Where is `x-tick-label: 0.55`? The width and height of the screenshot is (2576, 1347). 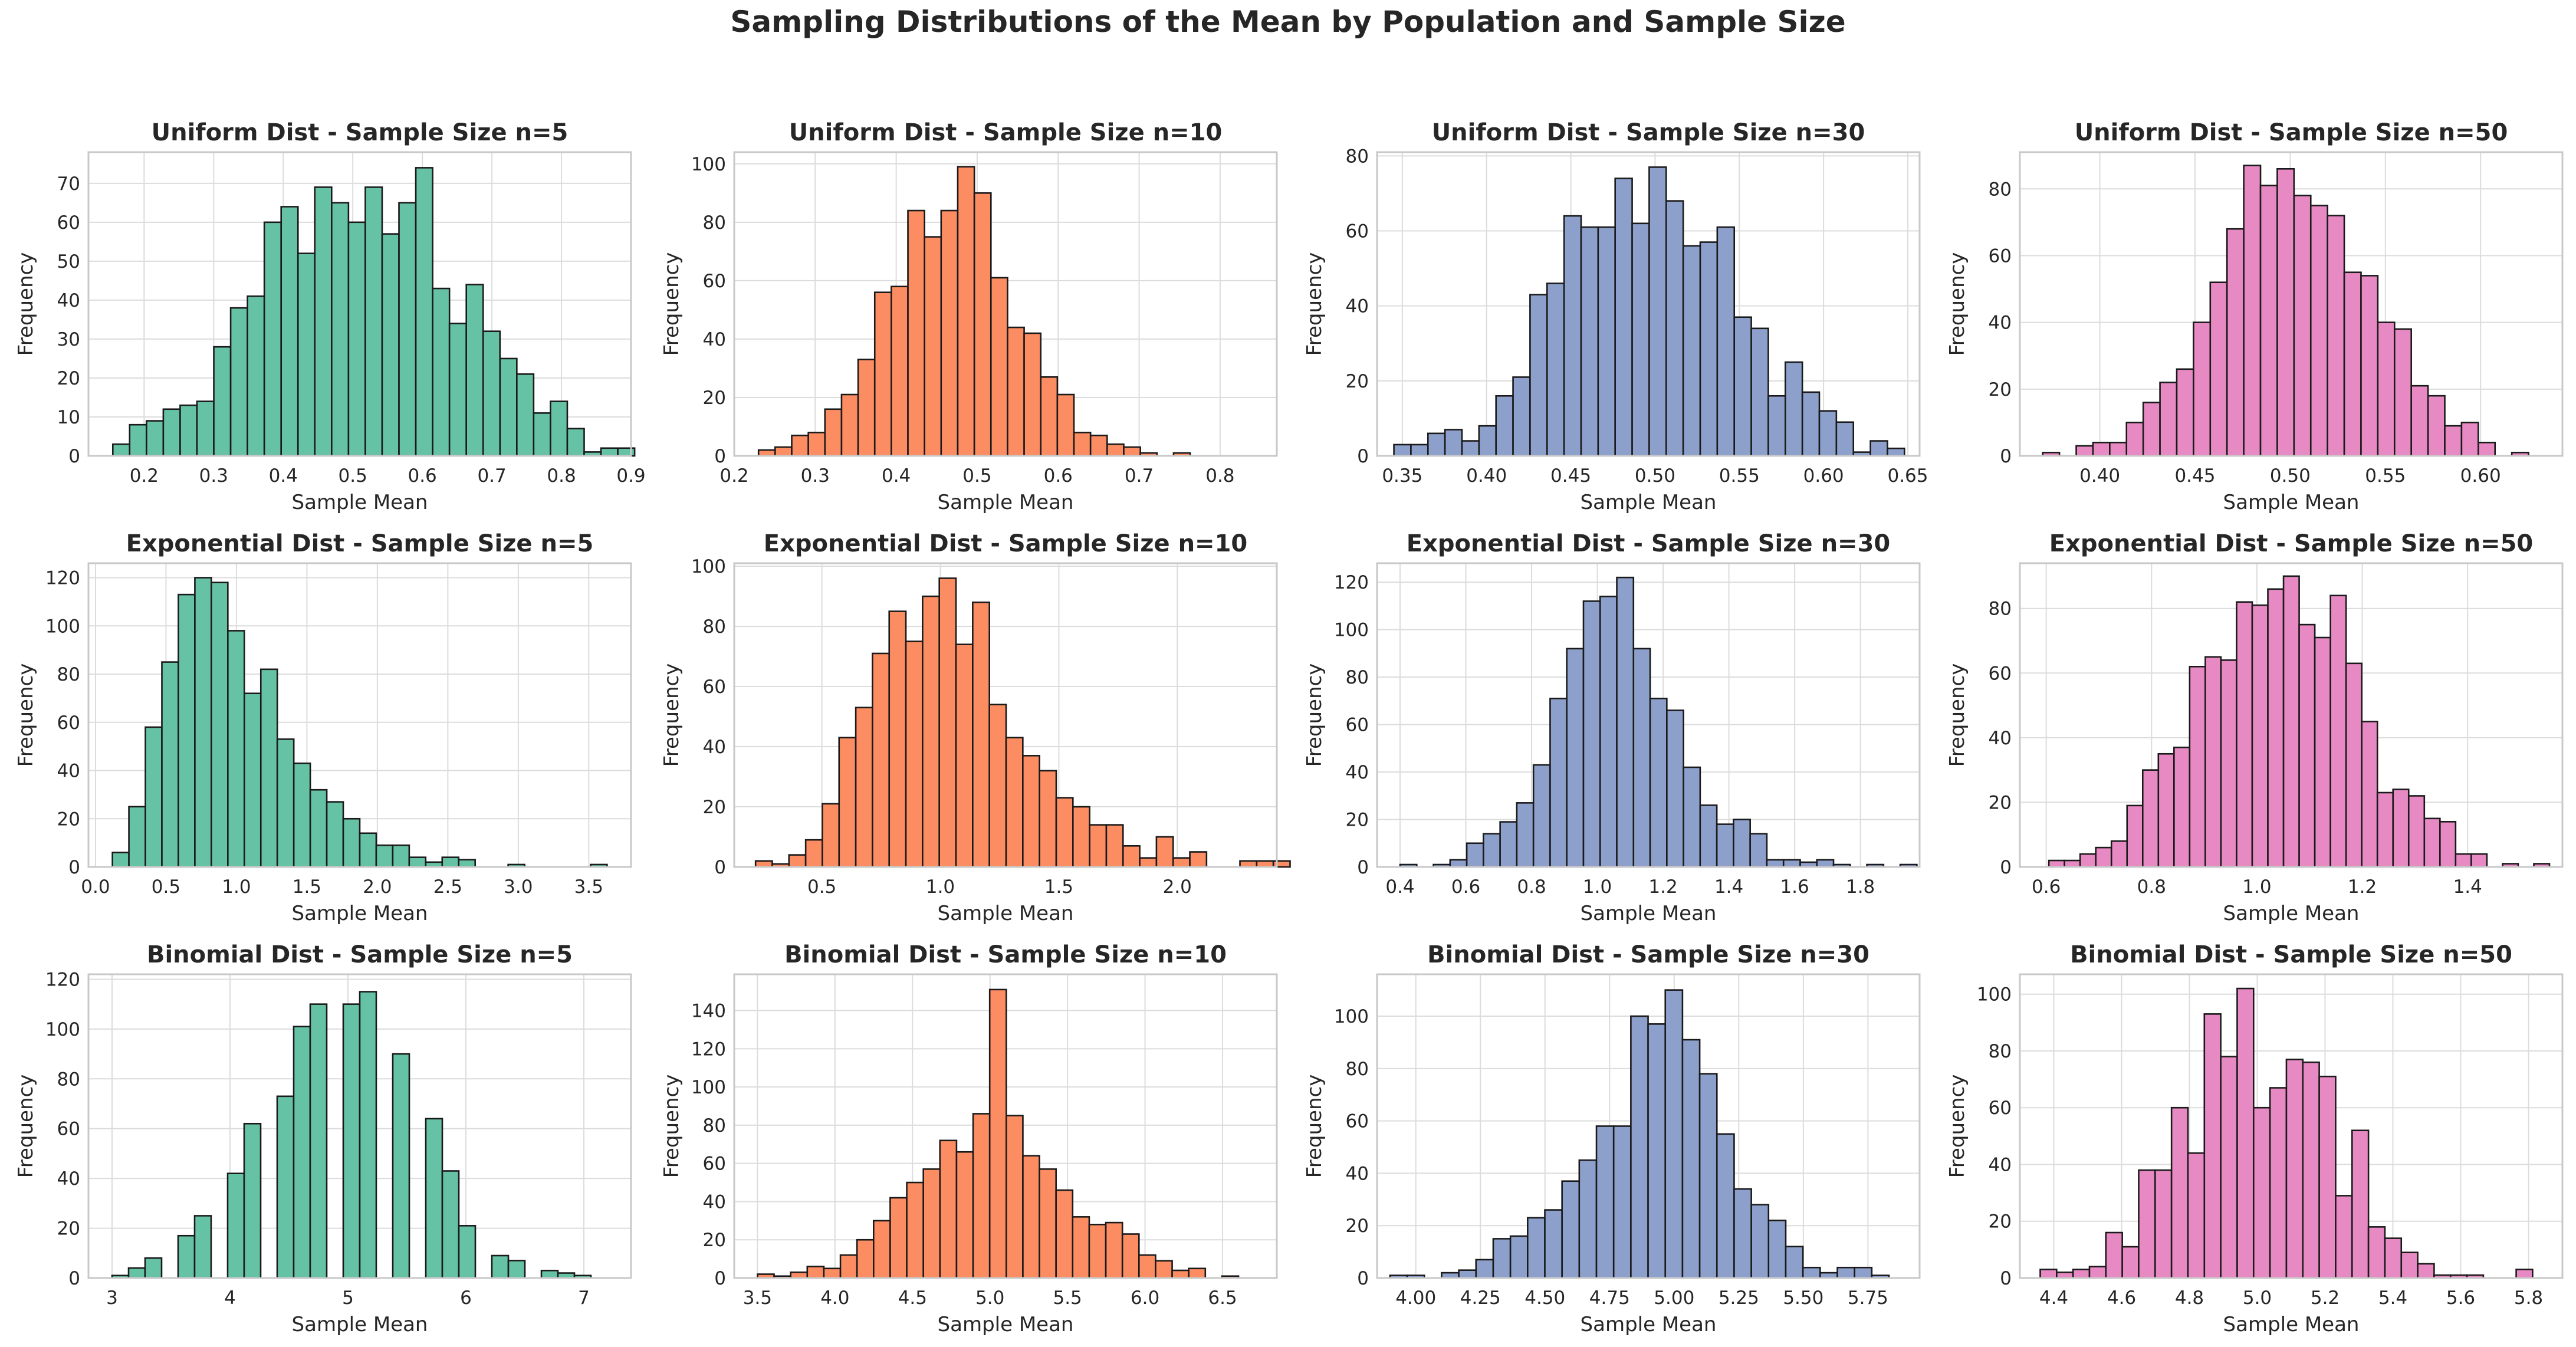 x-tick-label: 0.55 is located at coordinates (1739, 476).